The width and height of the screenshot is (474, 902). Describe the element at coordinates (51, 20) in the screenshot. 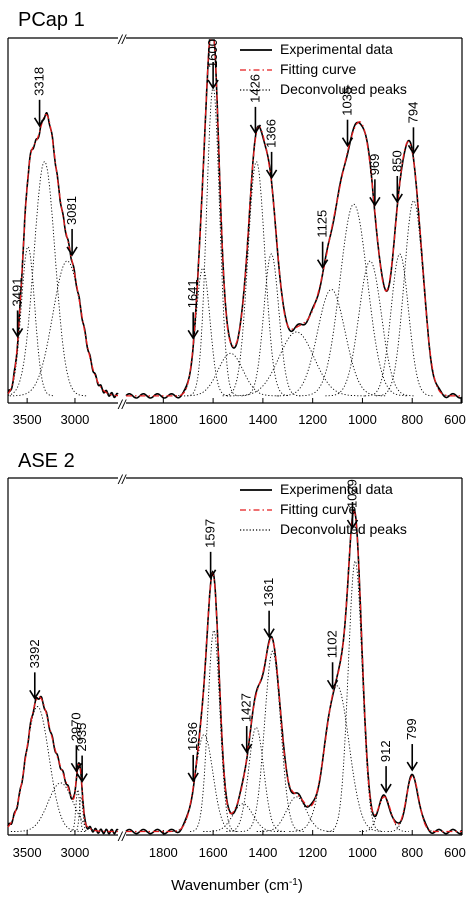

I see `panel-title: PCap 1` at that location.